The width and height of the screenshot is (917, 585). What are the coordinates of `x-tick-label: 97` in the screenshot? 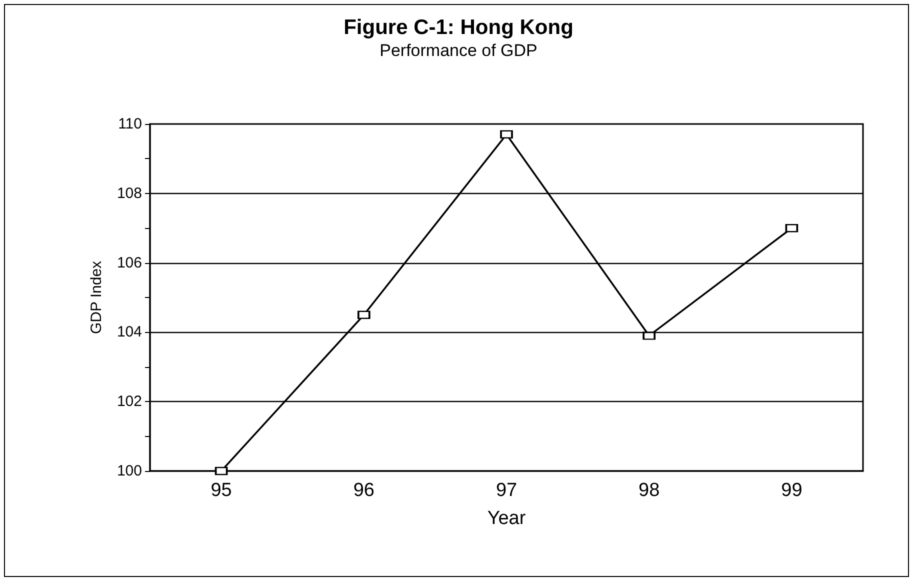 It's located at (507, 490).